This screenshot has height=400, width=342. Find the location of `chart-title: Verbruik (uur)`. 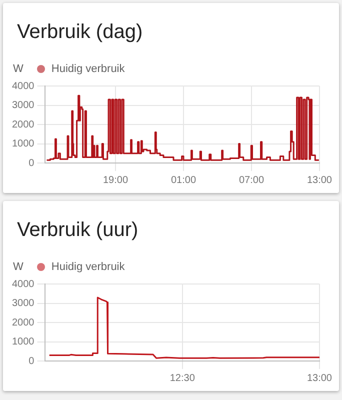

chart-title: Verbruik (uur) is located at coordinates (77, 230).